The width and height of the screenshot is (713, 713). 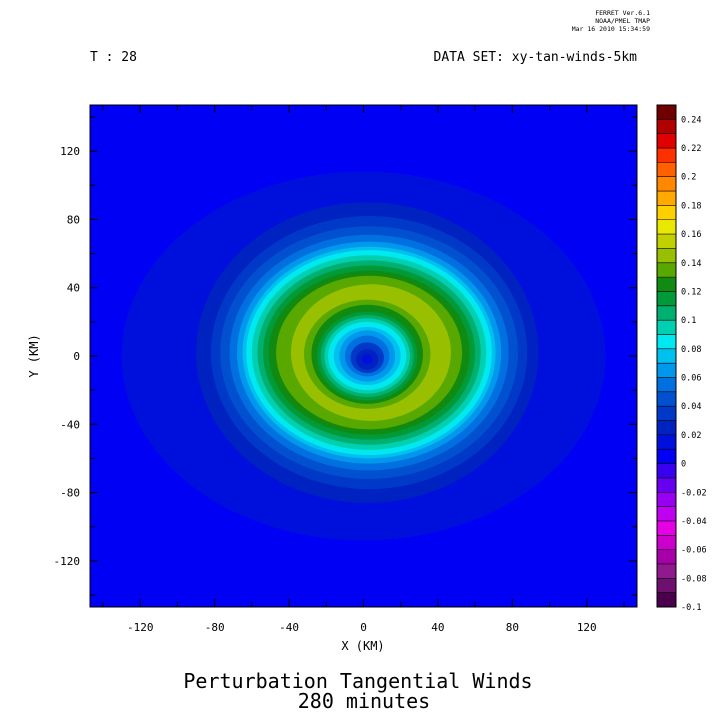 What do you see at coordinates (437, 627) in the screenshot?
I see `x-tick-label: 40` at bounding box center [437, 627].